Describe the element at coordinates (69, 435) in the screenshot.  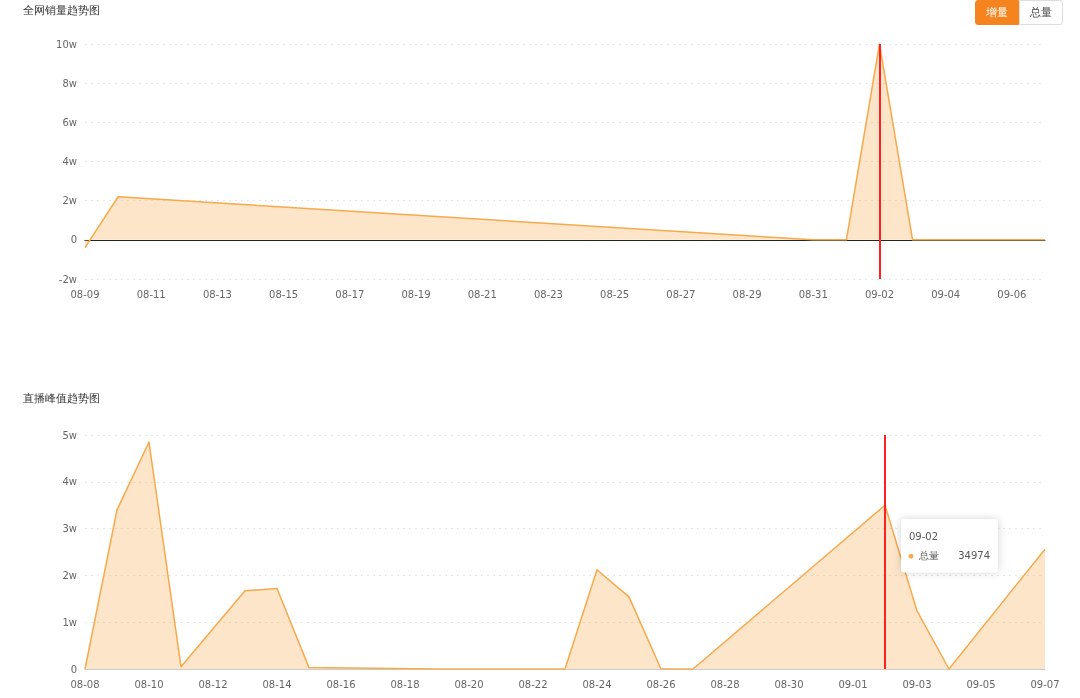
I see `y-tick-label: 5w` at that location.